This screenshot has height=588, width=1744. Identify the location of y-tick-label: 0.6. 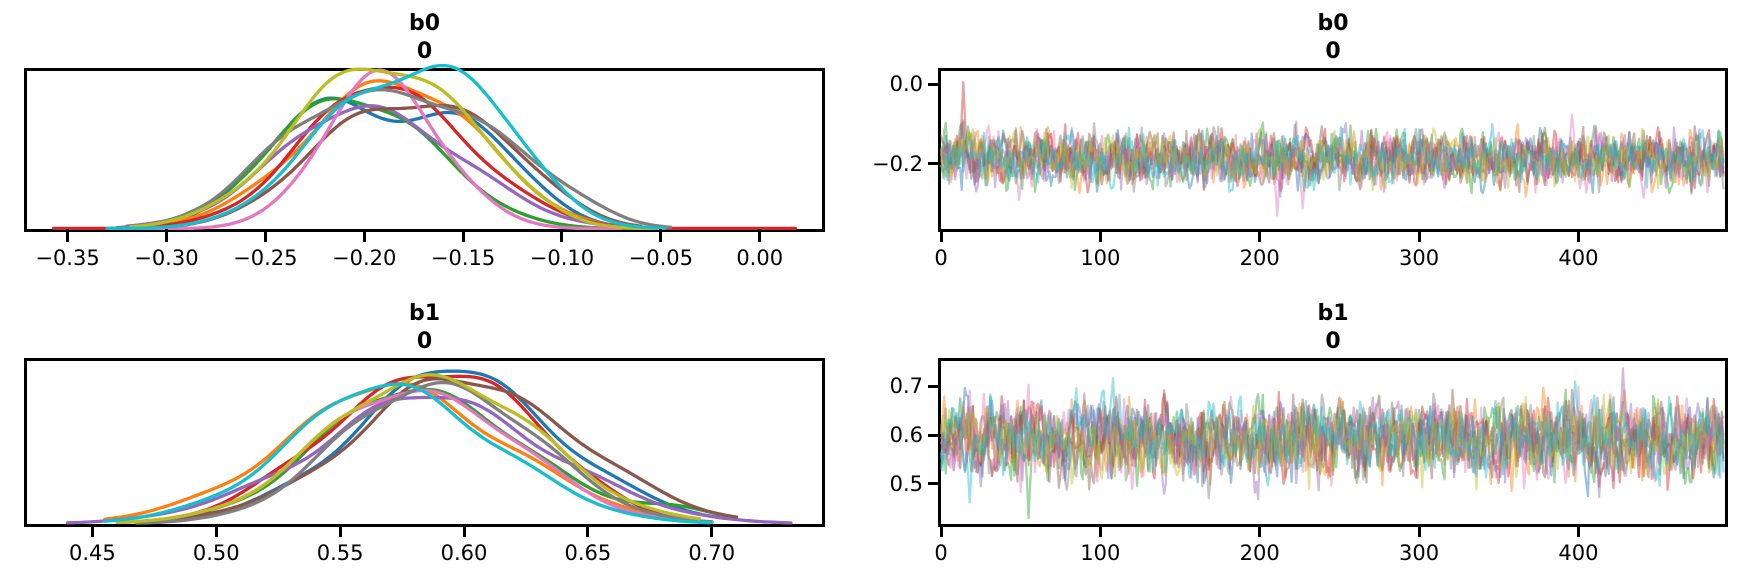
(906, 435).